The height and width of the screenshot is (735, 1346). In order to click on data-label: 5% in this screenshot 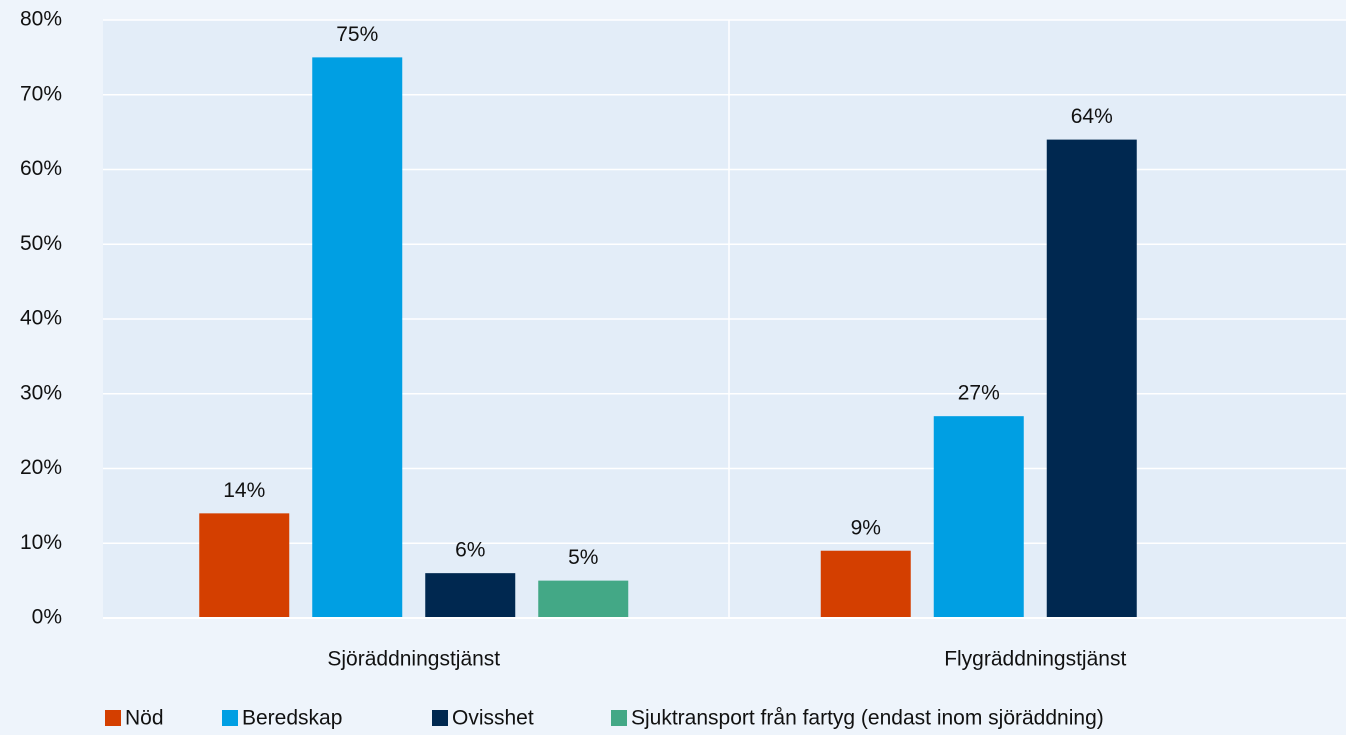, I will do `click(583, 557)`.